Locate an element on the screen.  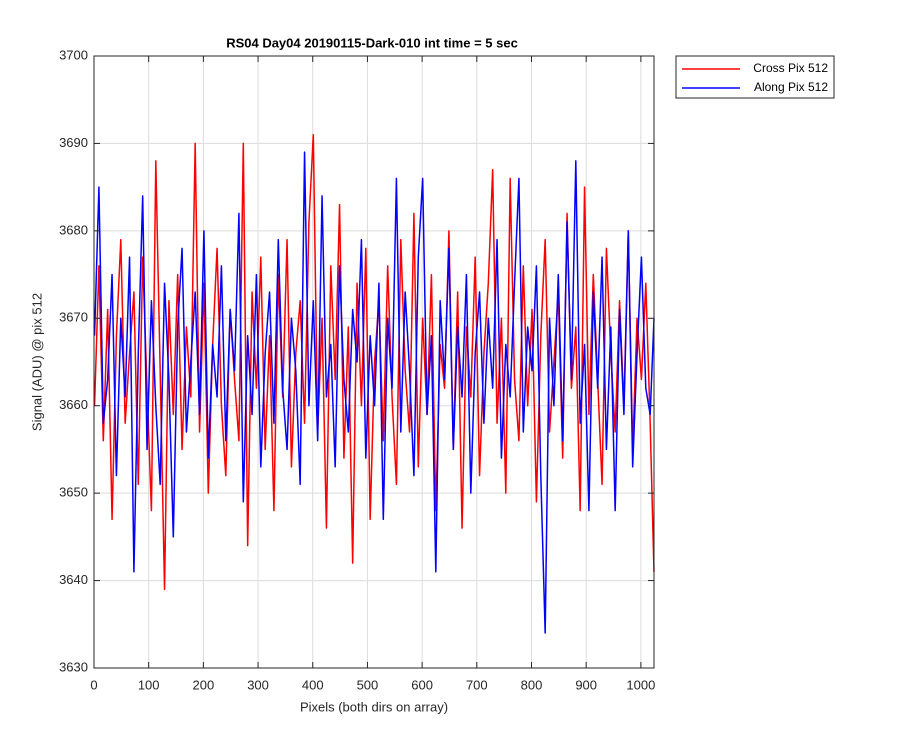
x-tick-label: 900 is located at coordinates (586, 684).